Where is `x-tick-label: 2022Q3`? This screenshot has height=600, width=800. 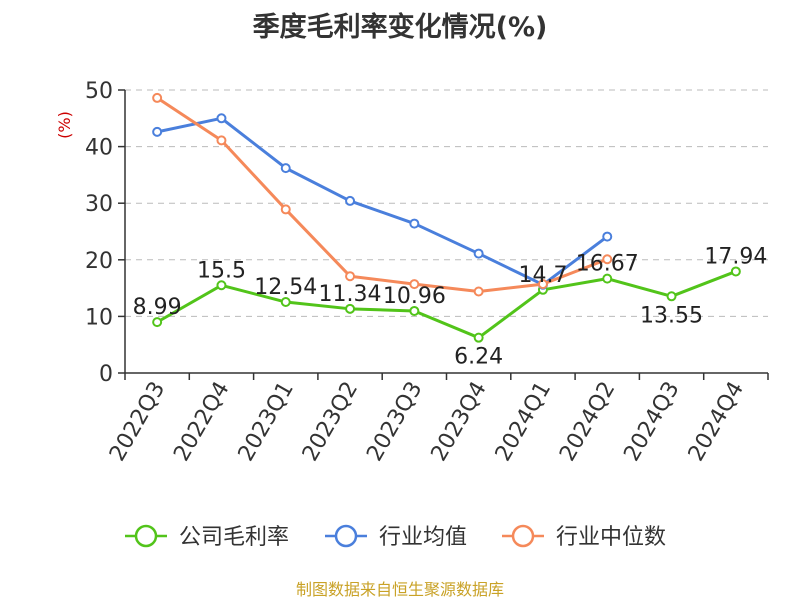 x-tick-label: 2022Q3 is located at coordinates (137, 422).